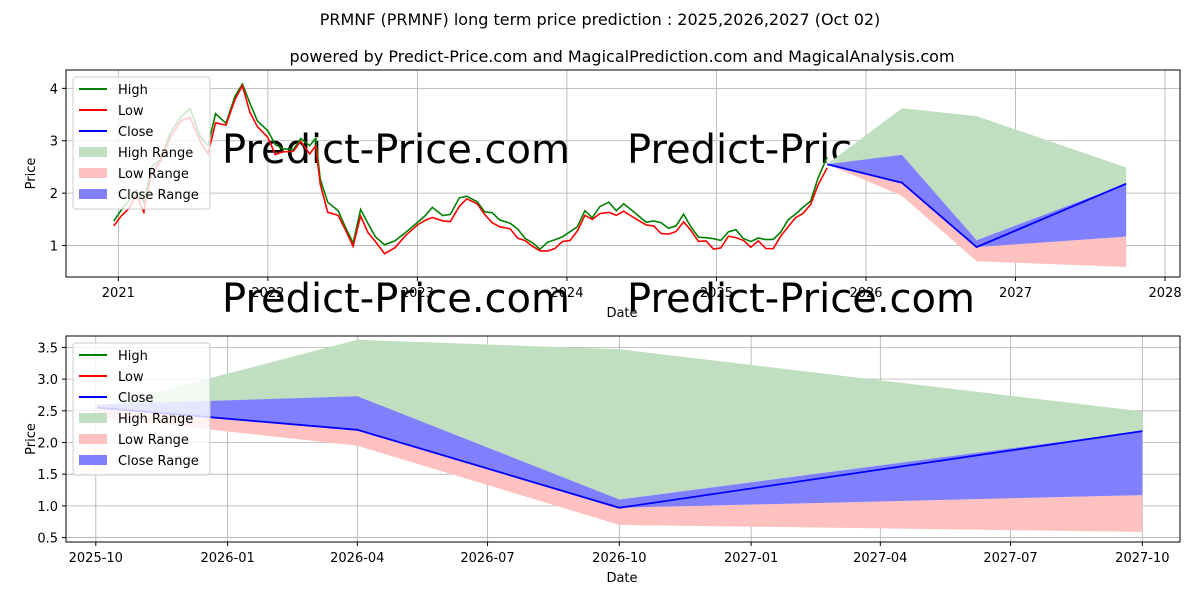  What do you see at coordinates (54, 247) in the screenshot?
I see `y-tick-label: 1` at bounding box center [54, 247].